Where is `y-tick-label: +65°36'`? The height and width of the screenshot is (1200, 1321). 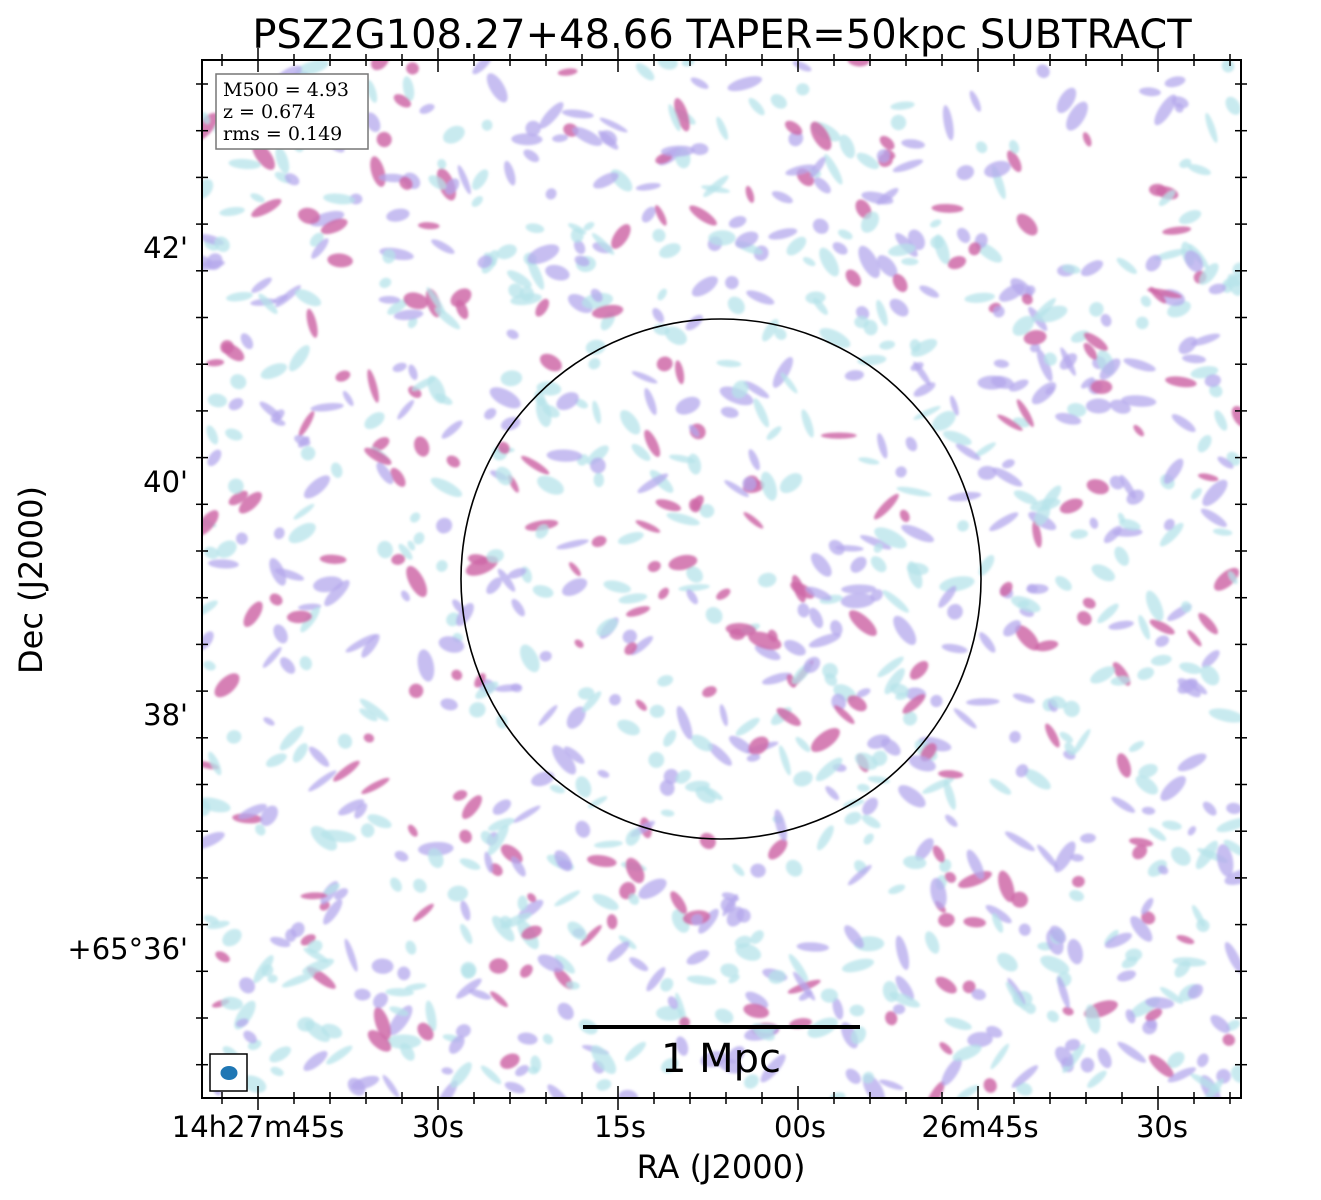
y-tick-label: +65°36' is located at coordinates (127, 949).